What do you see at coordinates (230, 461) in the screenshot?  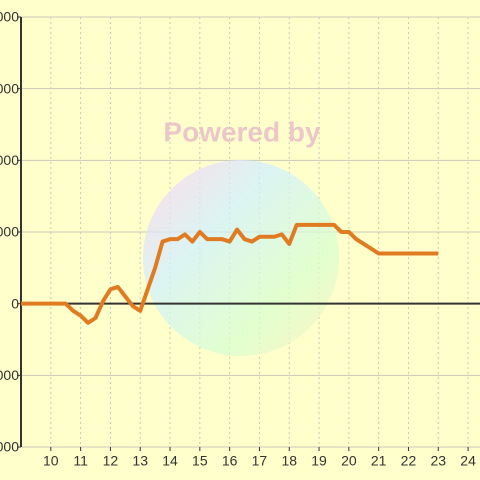 I see `x-tick-label: 16` at bounding box center [230, 461].